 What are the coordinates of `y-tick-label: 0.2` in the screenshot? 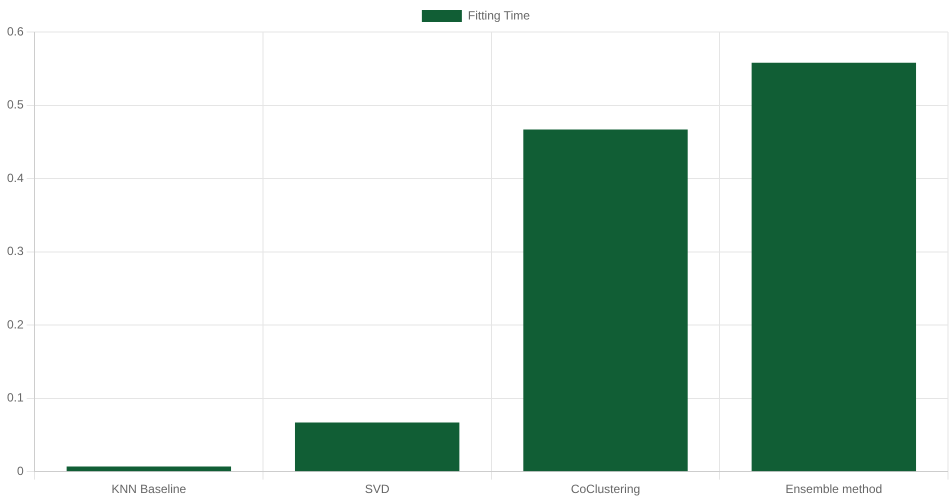 It's located at (15, 324).